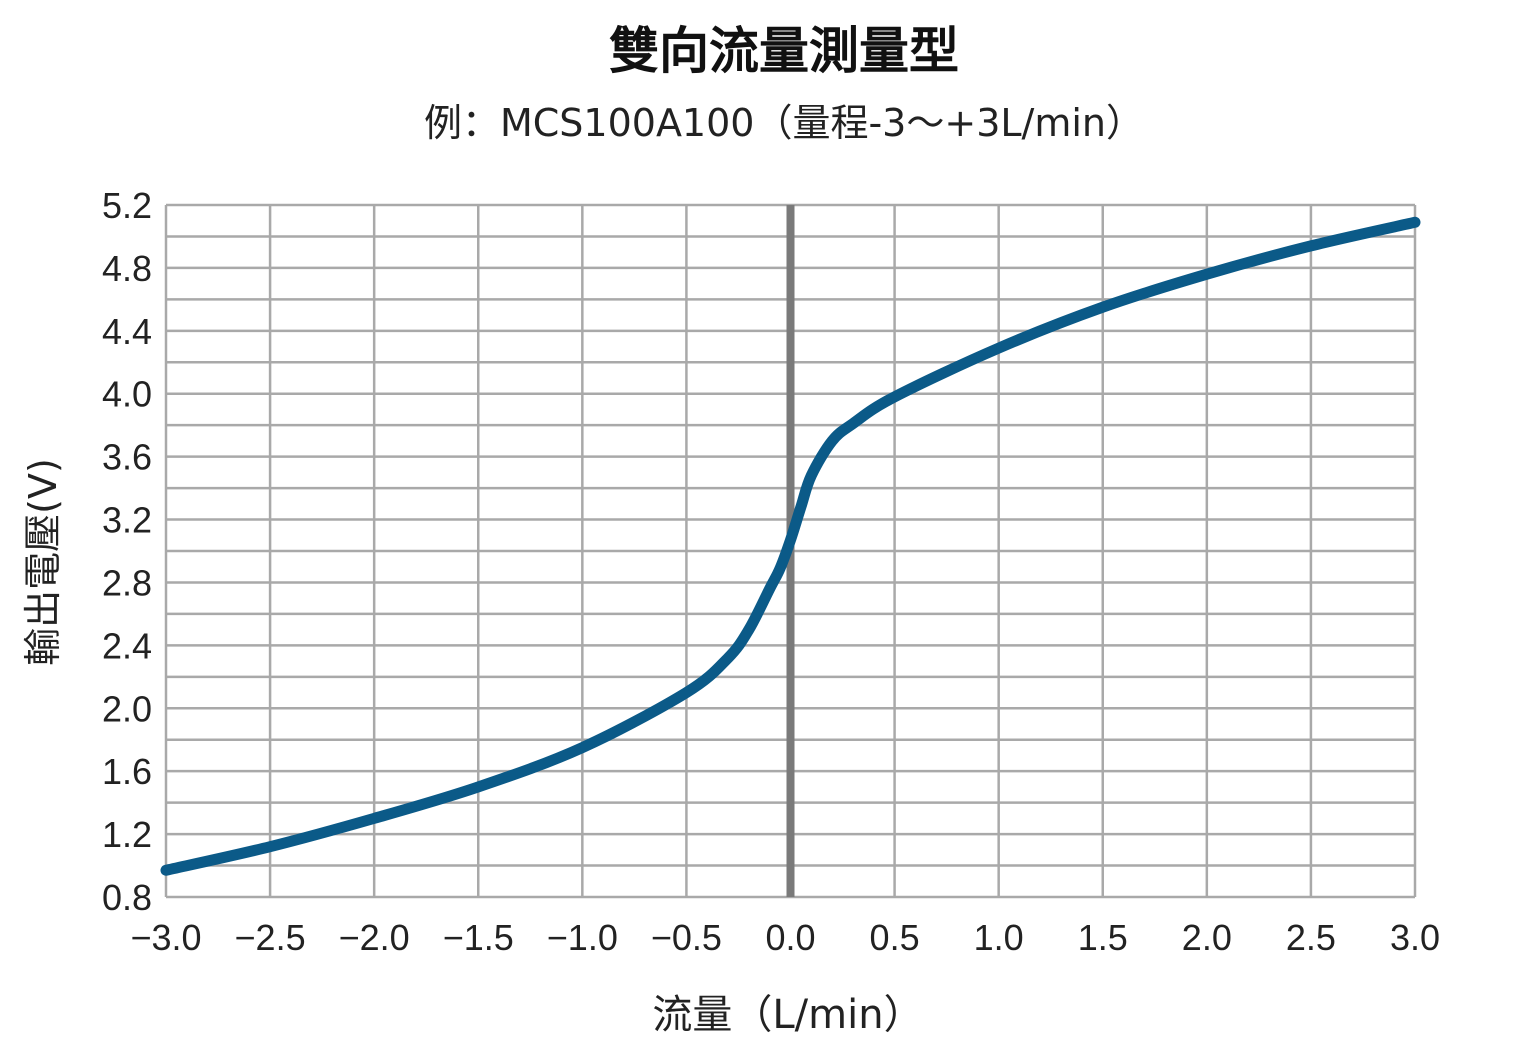 The height and width of the screenshot is (1061, 1536). I want to click on x-tick-label: 2.0, so click(1207, 937).